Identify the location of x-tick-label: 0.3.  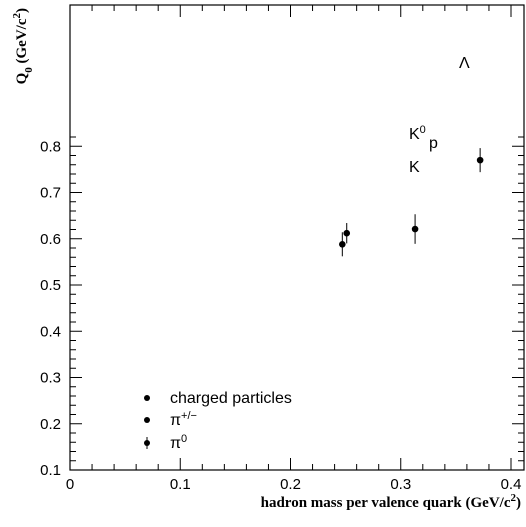
(400, 484).